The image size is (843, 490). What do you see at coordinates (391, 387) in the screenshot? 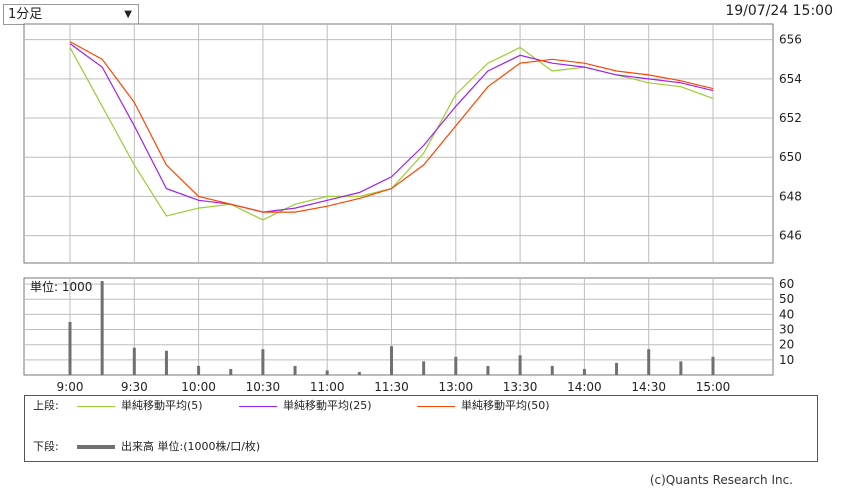
I see `x-tick-label: 11:30` at bounding box center [391, 387].